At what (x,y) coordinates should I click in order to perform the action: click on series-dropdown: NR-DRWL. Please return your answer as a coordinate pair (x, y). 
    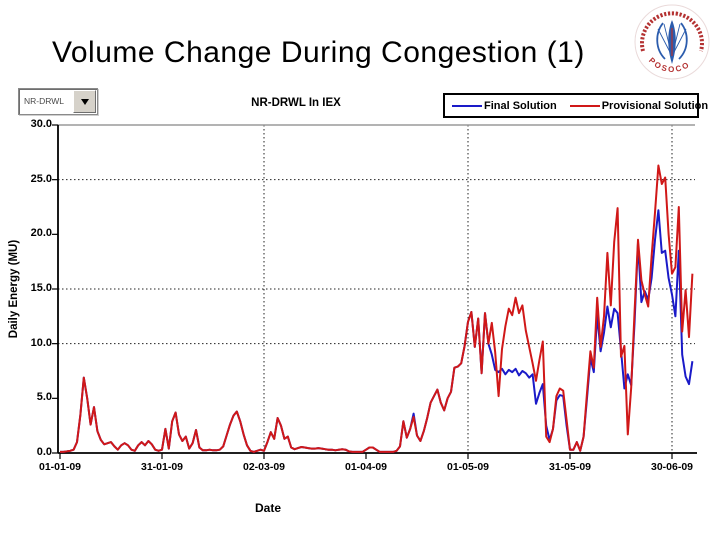
    Looking at the image, I should click on (58, 101).